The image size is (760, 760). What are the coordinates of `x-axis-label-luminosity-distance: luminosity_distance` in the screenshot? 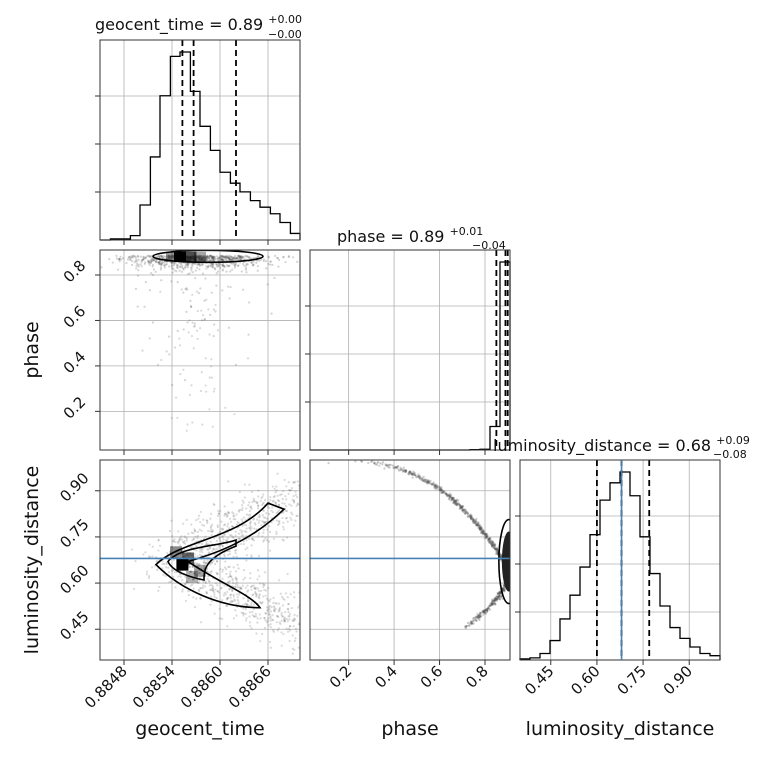 It's located at (620, 729).